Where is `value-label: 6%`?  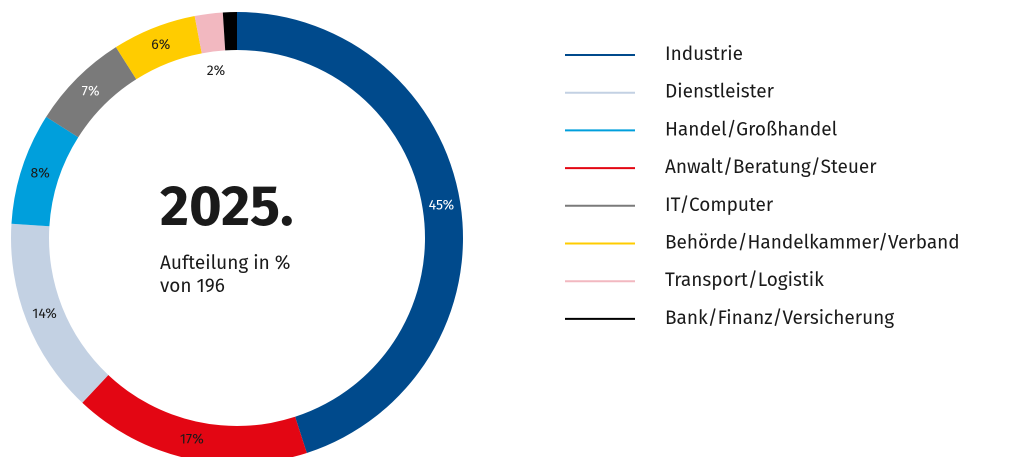
value-label: 6% is located at coordinates (160, 44).